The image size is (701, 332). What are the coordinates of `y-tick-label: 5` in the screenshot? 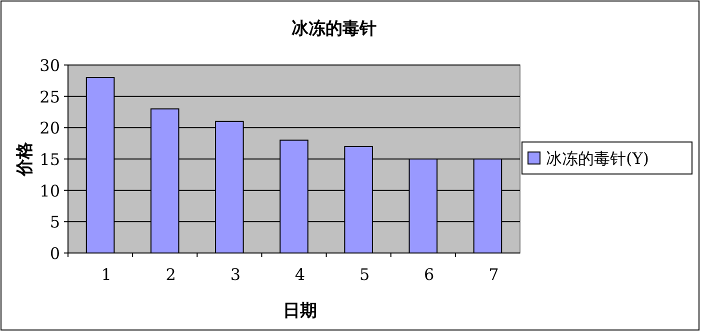 It's located at (55, 222).